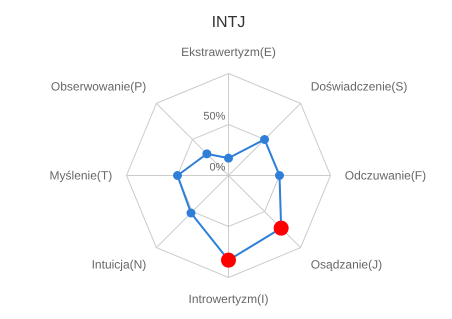 This screenshot has width=452, height=319. Describe the element at coordinates (228, 52) in the screenshot. I see `spoke-label: Ekstrawertyzm(E)` at that location.